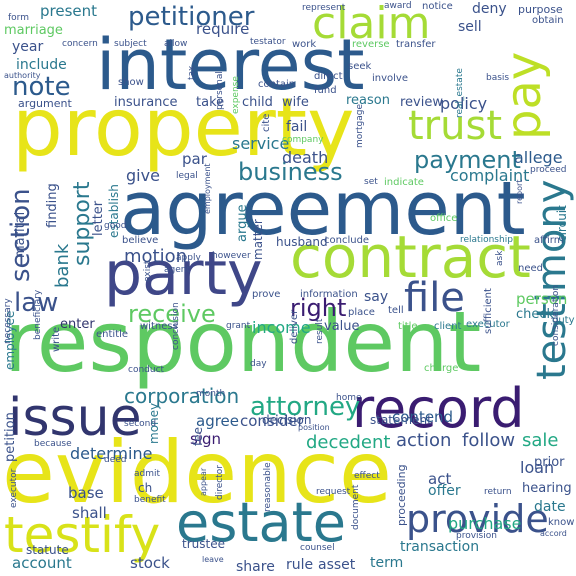 The image size is (576, 576). Describe the element at coordinates (140, 424) in the screenshot. I see `word: second` at that location.